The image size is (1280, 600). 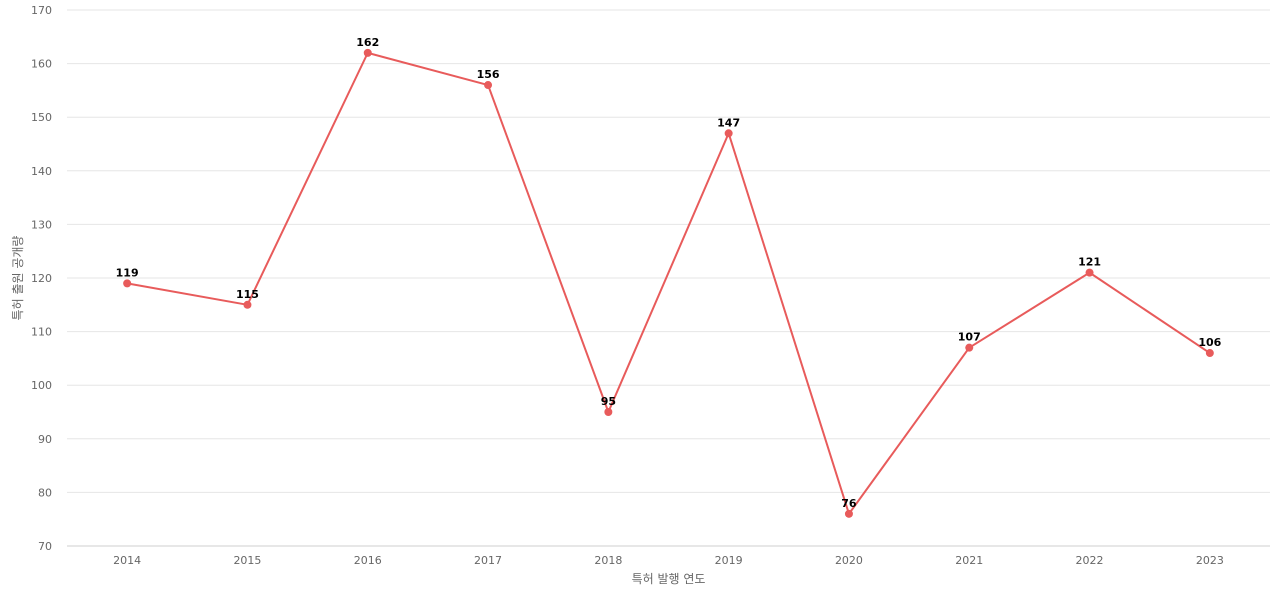 I want to click on y-tick-labels: 70 80 90 100 110 120 130 140 150 160 170, so click(x=41, y=278).